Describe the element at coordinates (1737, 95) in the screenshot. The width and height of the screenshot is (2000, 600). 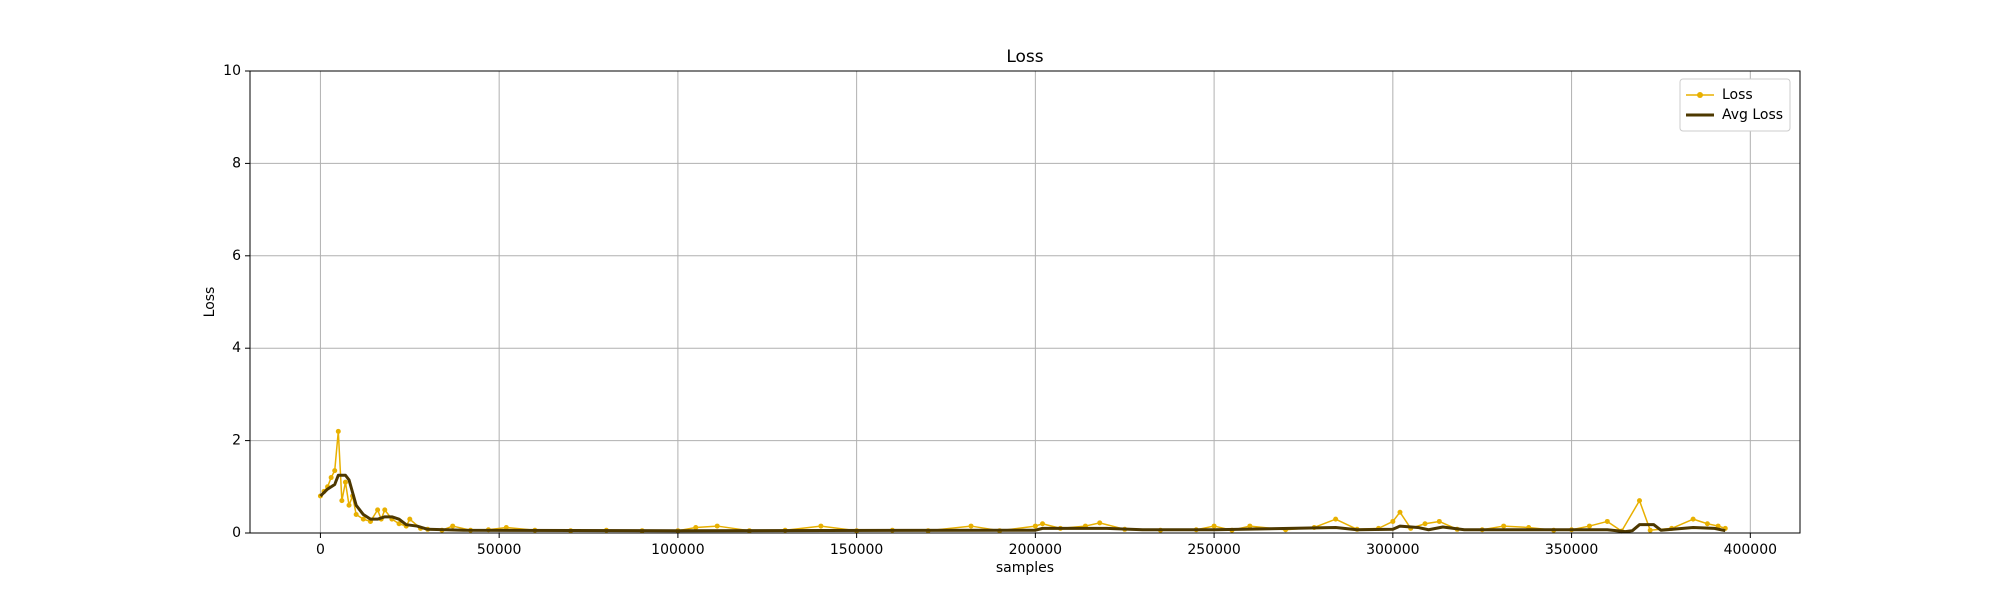
I see `legend-label: Loss` at that location.